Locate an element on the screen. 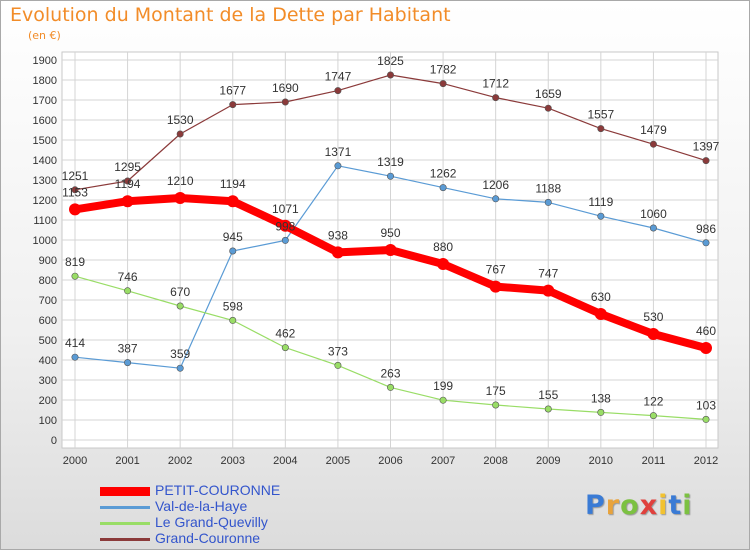 The image size is (750, 550). data-label: 819 is located at coordinates (75, 262).